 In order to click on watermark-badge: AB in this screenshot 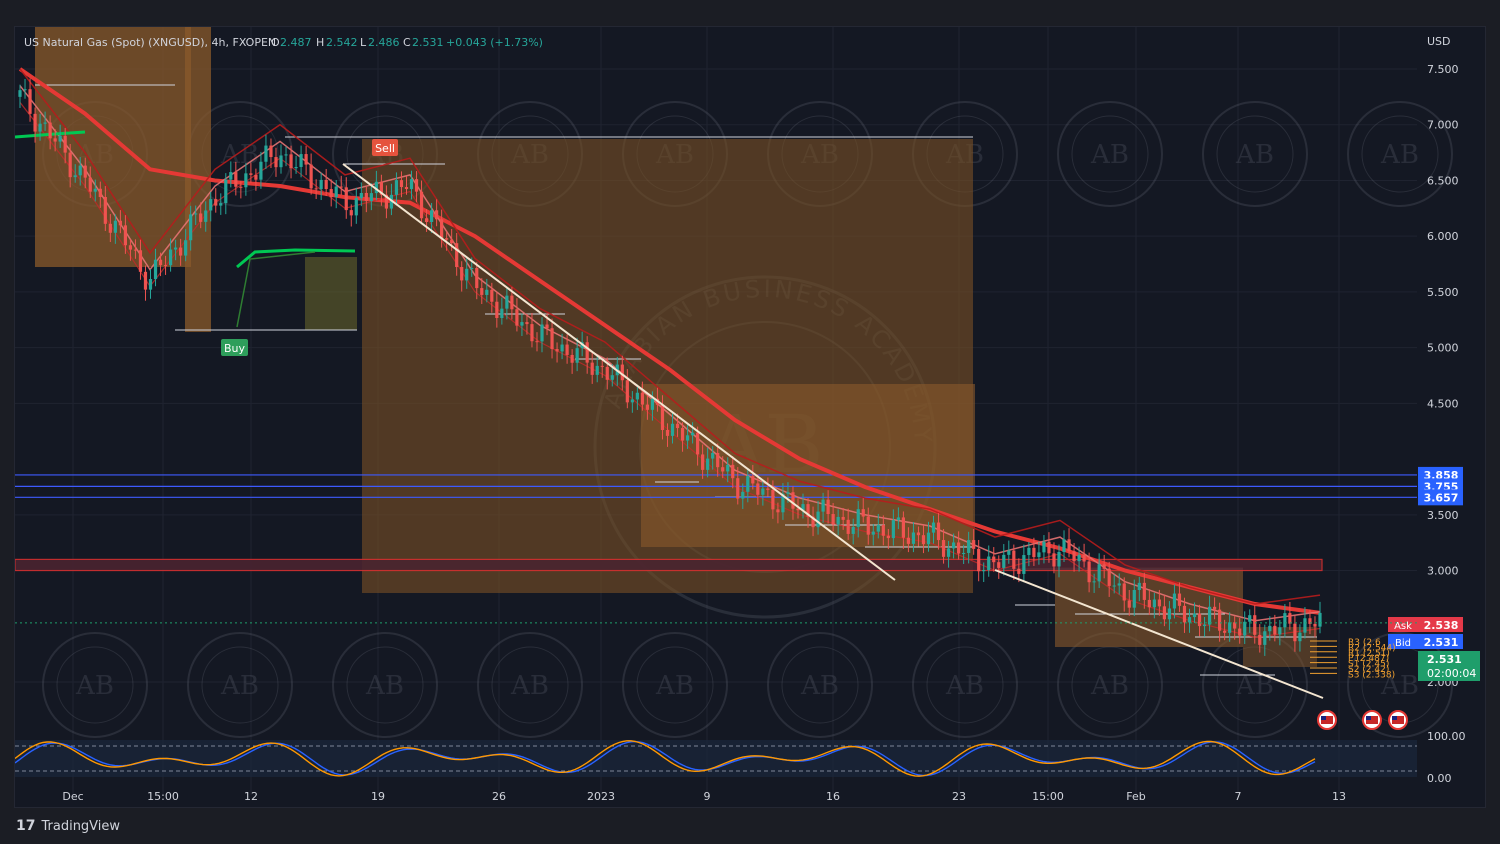, I will do `click(965, 685)`.